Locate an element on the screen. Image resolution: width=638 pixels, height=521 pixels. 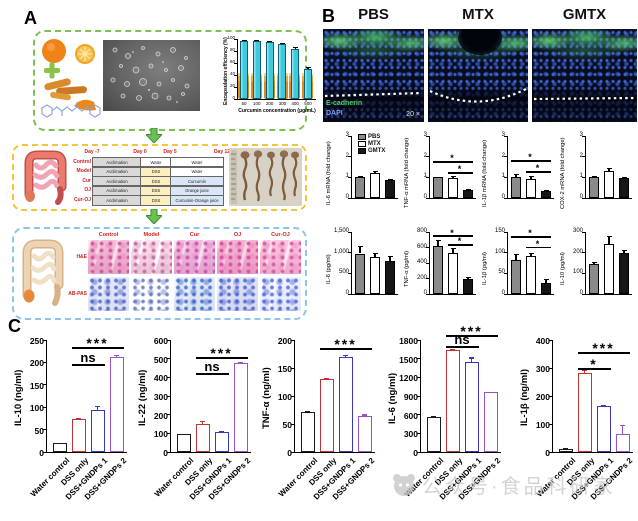
legend-item: MTX is located at coordinates (371, 144).